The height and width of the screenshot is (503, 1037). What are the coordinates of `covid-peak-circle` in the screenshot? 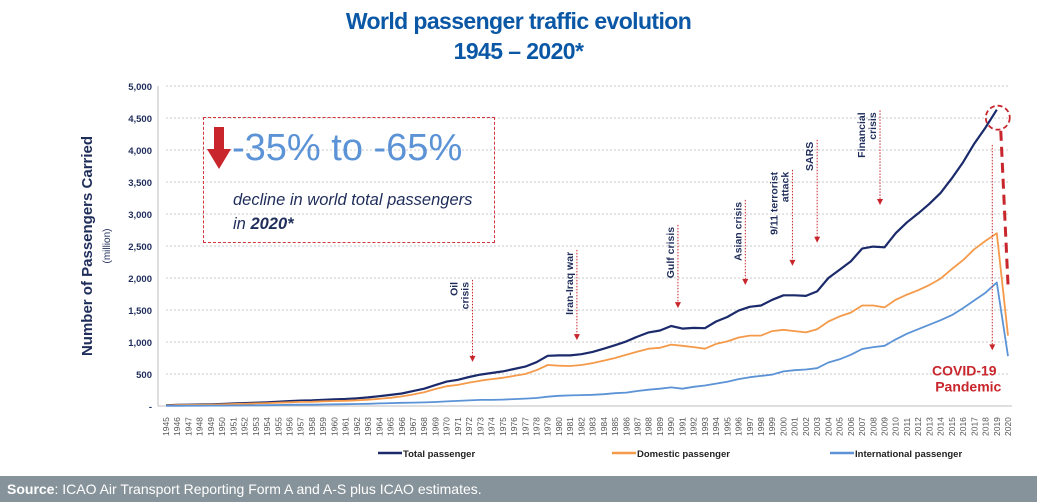 It's located at (997, 117).